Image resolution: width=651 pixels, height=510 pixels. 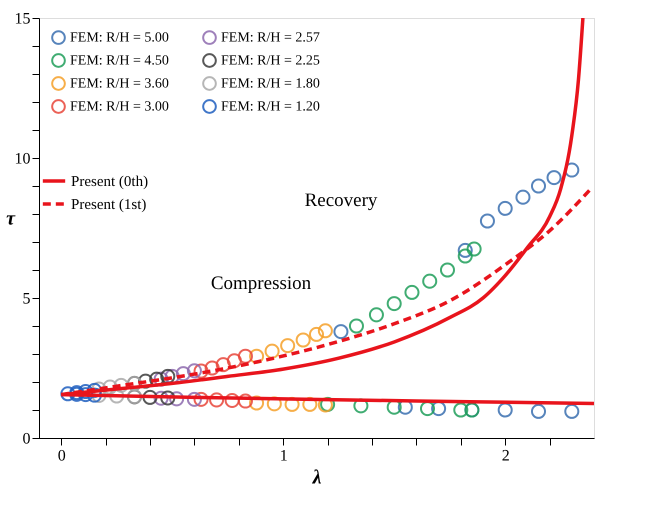 I want to click on legend-label: Present (1st), so click(x=108, y=205).